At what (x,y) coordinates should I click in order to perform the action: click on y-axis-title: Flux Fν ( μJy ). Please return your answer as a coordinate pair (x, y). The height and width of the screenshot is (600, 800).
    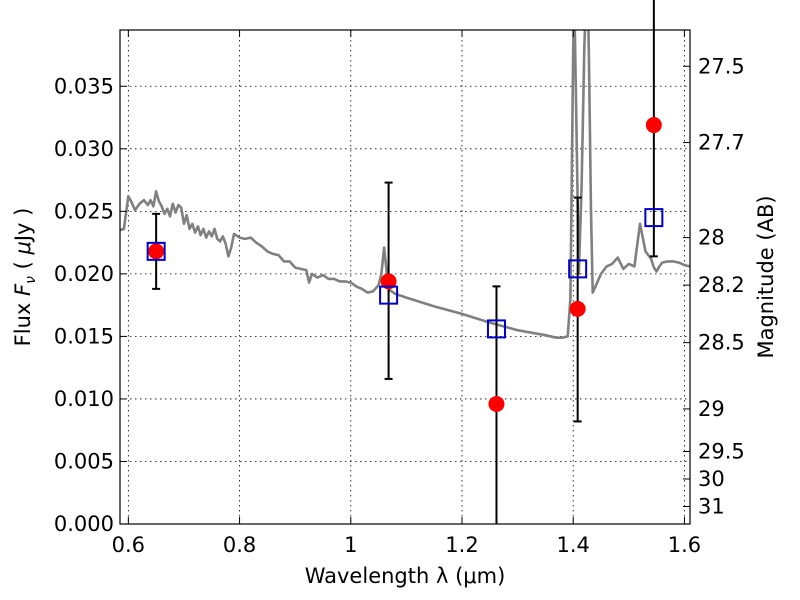
    Looking at the image, I should click on (25, 277).